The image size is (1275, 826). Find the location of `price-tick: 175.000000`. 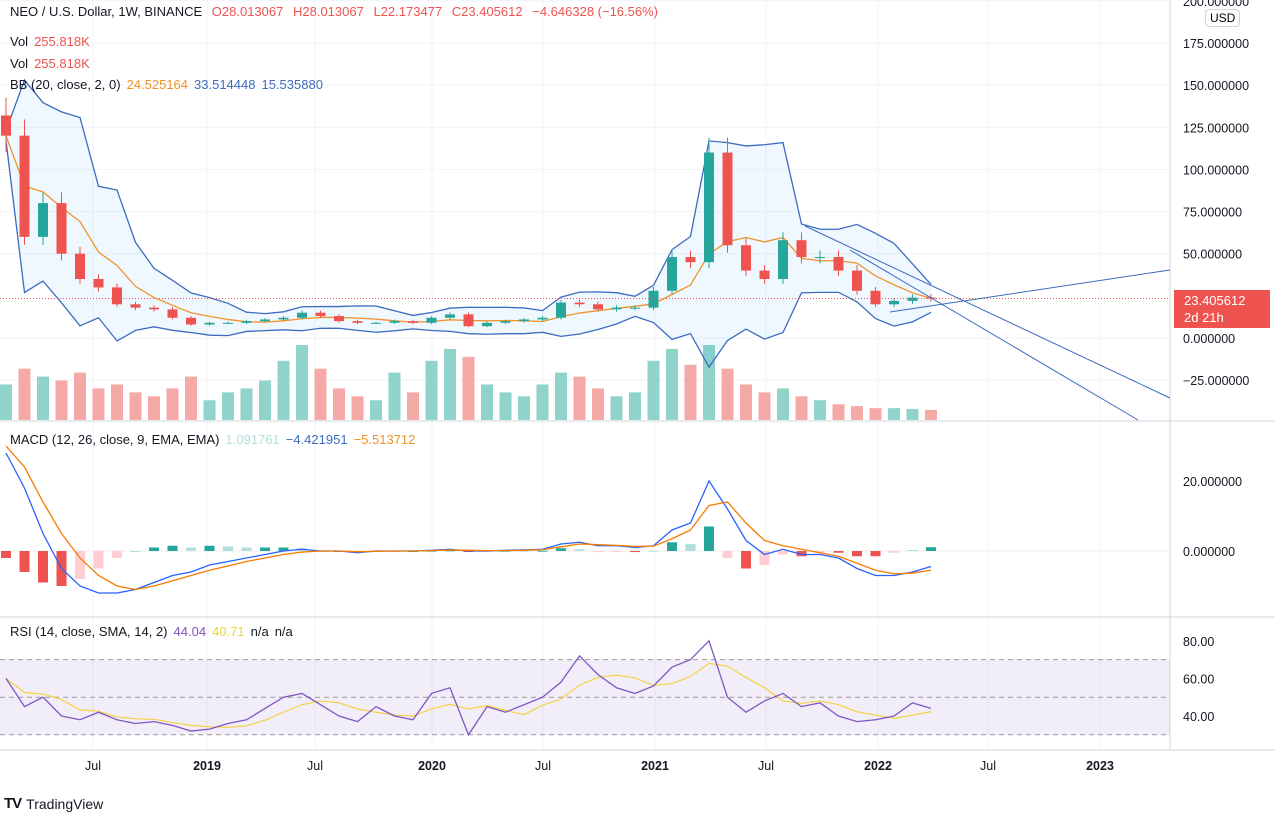

price-tick: 175.000000 is located at coordinates (1216, 44).